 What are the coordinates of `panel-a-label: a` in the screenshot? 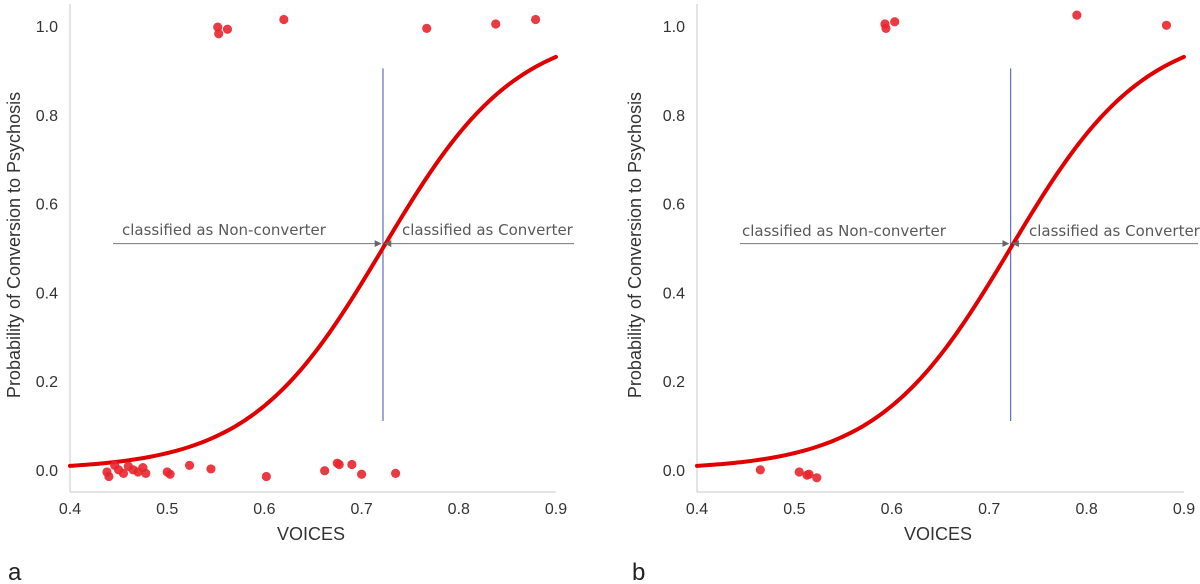 It's located at (15, 571).